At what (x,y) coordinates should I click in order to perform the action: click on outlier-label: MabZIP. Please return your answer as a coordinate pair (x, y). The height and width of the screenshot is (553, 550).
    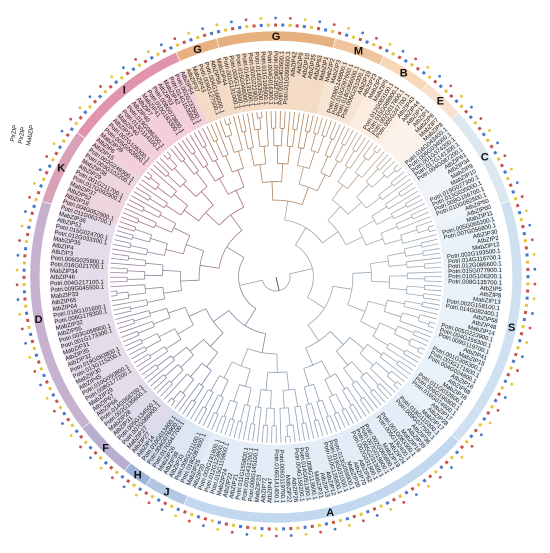
    Looking at the image, I should click on (31, 136).